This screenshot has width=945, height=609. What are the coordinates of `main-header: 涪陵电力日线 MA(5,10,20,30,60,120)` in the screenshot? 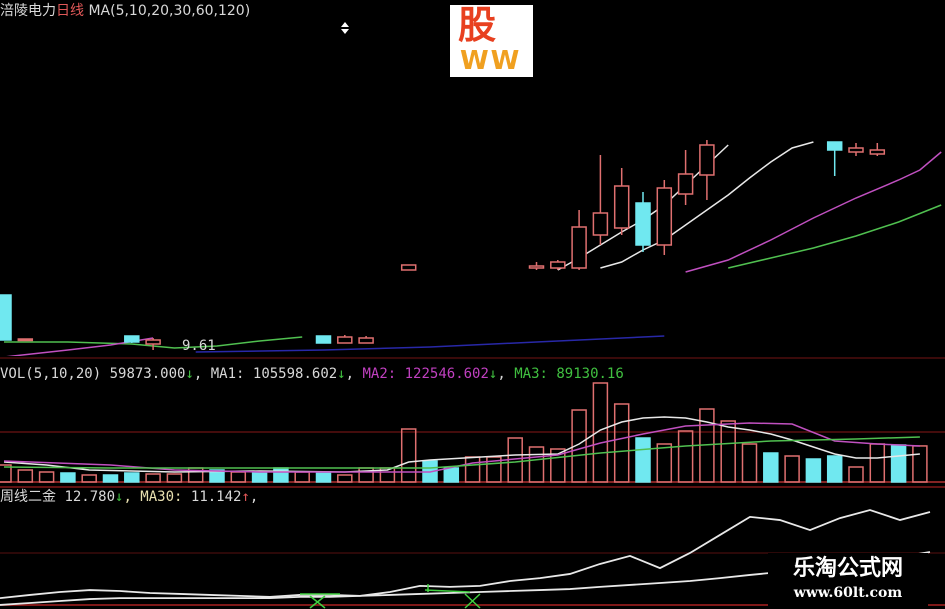 It's located at (125, 11).